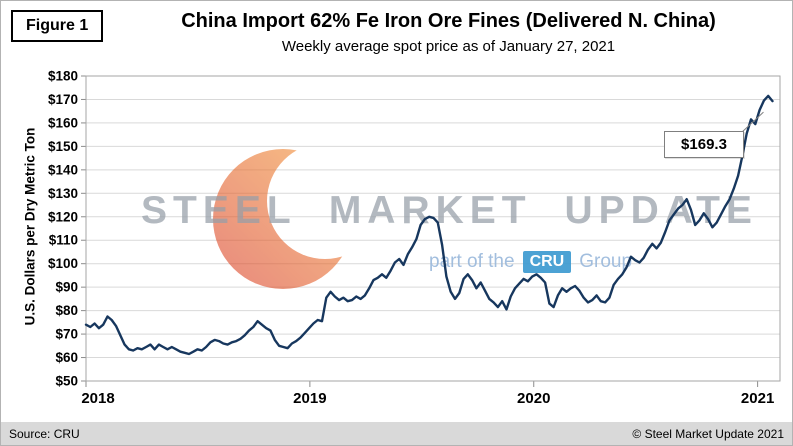  Describe the element at coordinates (63, 216) in the screenshot. I see `svg-text: $120` at that location.